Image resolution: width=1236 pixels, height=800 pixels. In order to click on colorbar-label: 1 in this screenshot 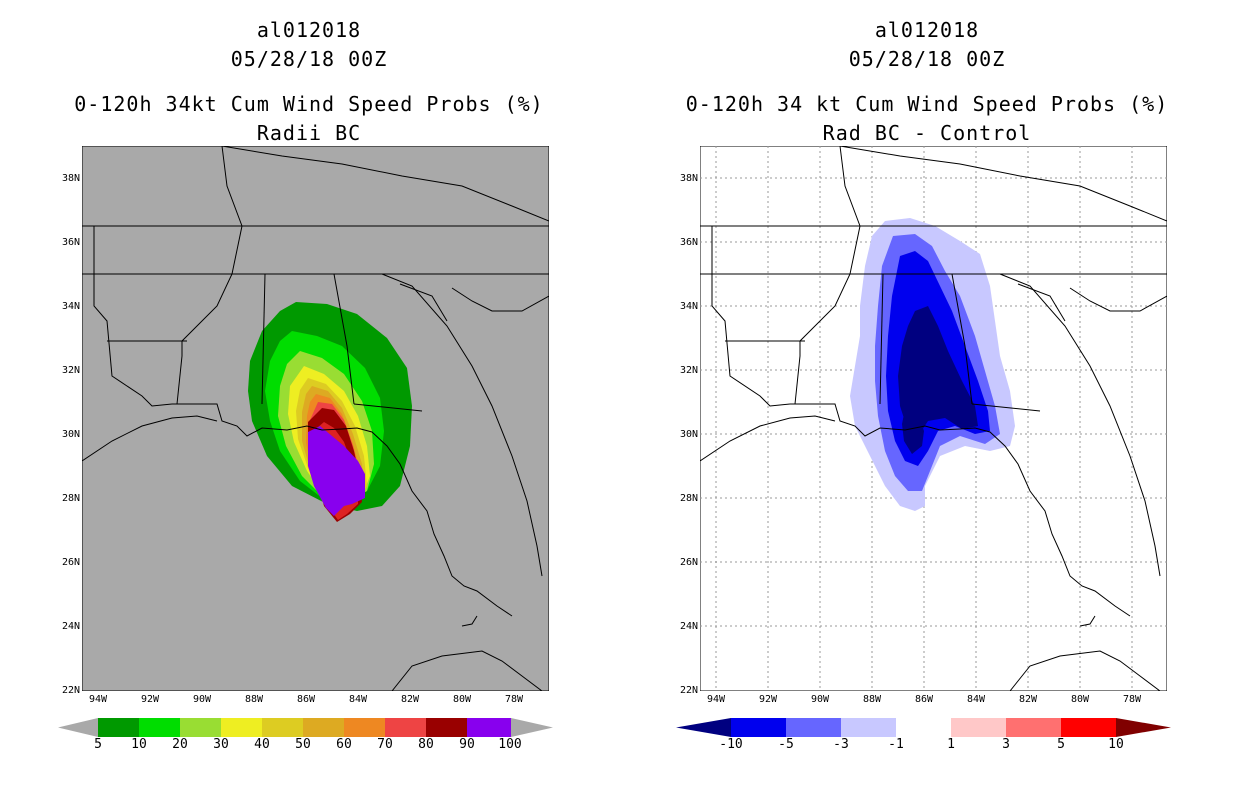, I will do `click(951, 744)`.